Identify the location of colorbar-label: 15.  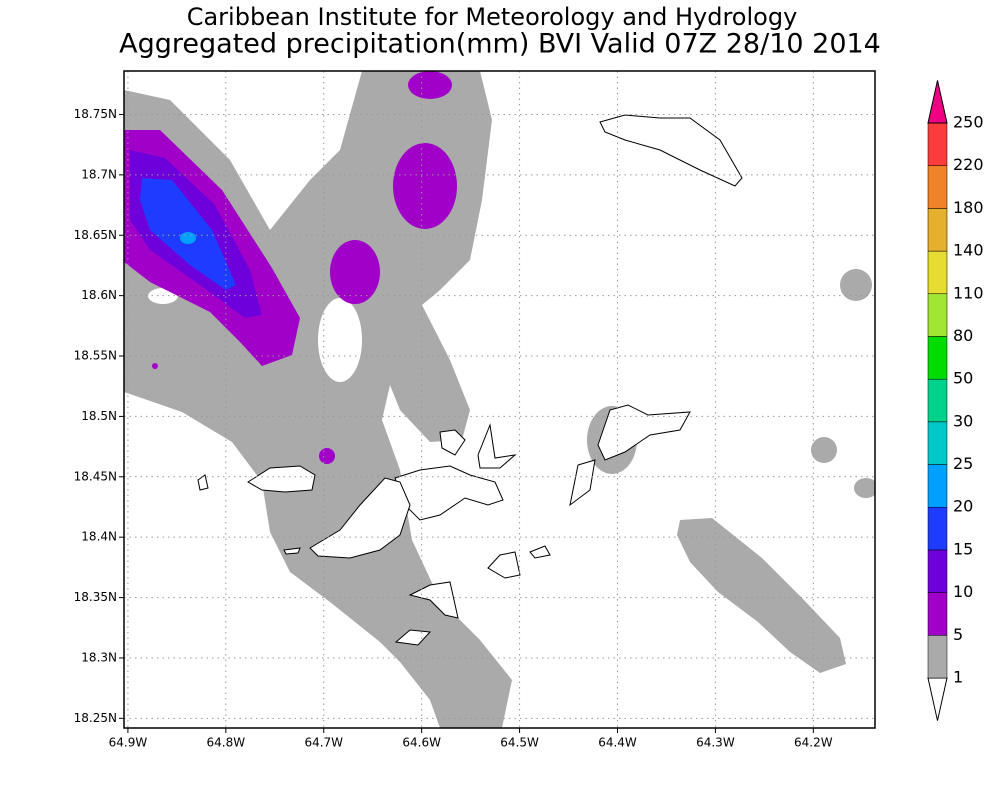
(963, 548).